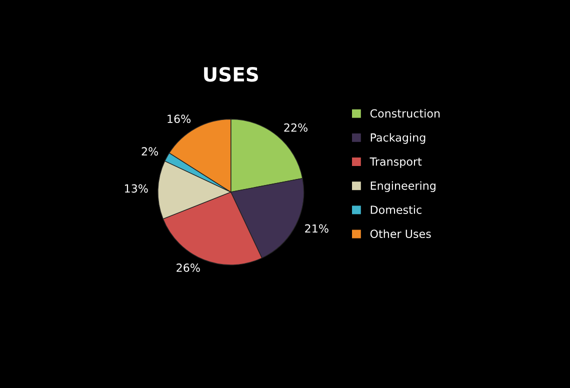 This screenshot has width=570, height=388. Describe the element at coordinates (405, 113) in the screenshot. I see `legend-label: Construction` at that location.